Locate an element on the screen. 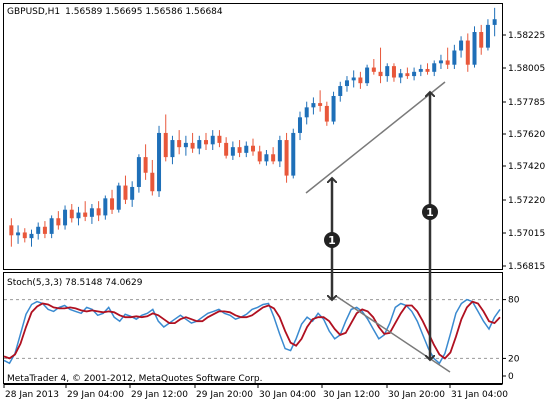  stoch-main-line is located at coordinates (252, 331).